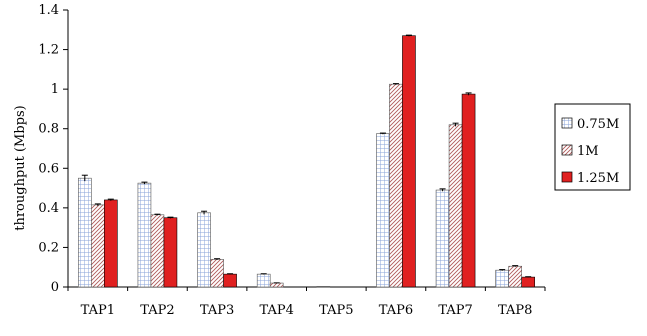 The height and width of the screenshot is (336, 647). I want to click on y-tick-label: 0.8, so click(48, 129).